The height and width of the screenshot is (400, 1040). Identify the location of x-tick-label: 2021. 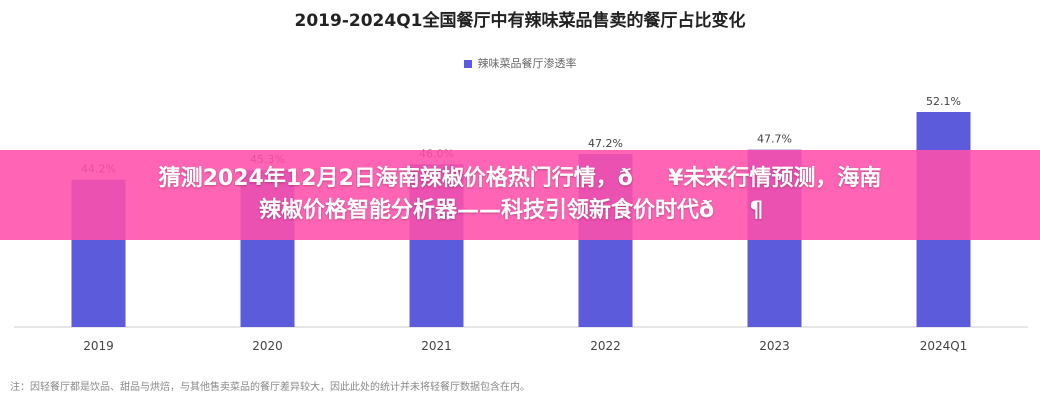
(436, 346).